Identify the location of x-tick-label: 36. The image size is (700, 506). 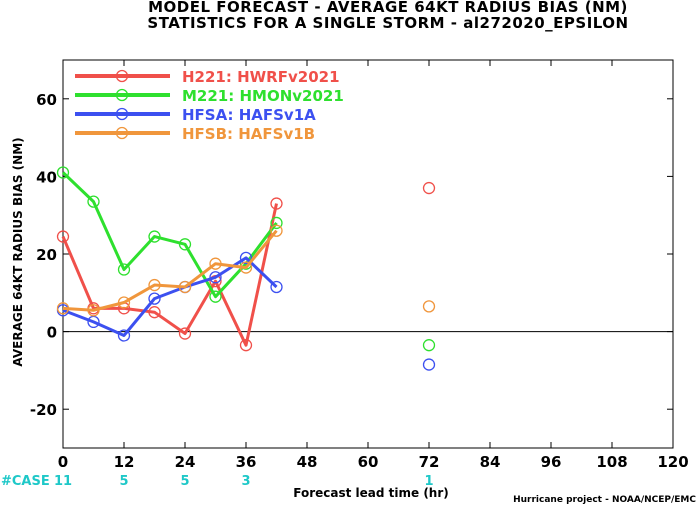
(246, 462).